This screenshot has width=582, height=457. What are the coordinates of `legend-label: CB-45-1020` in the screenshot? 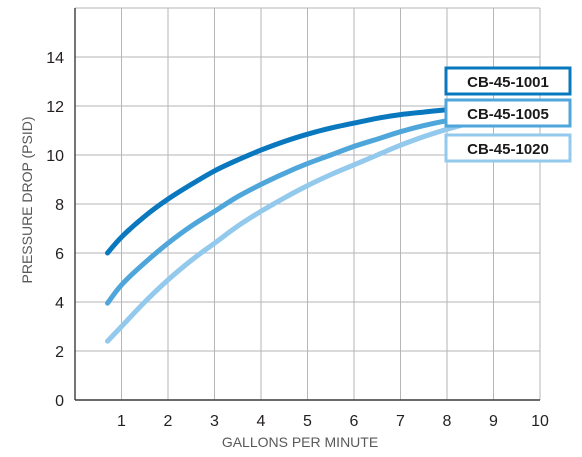 It's located at (508, 149).